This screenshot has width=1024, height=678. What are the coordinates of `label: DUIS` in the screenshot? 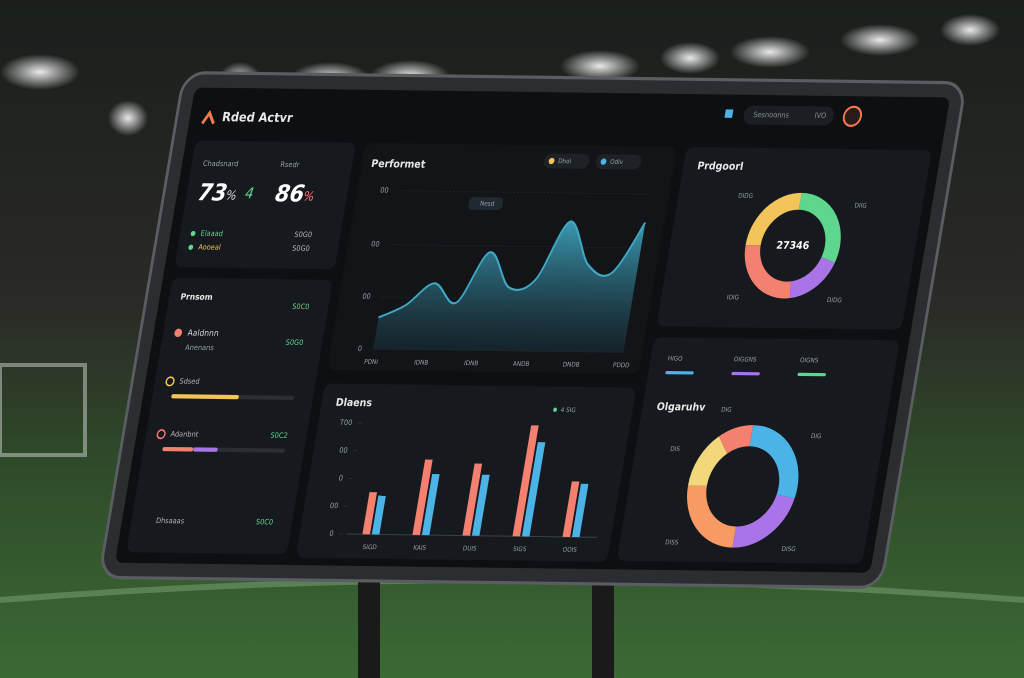 It's located at (469, 549).